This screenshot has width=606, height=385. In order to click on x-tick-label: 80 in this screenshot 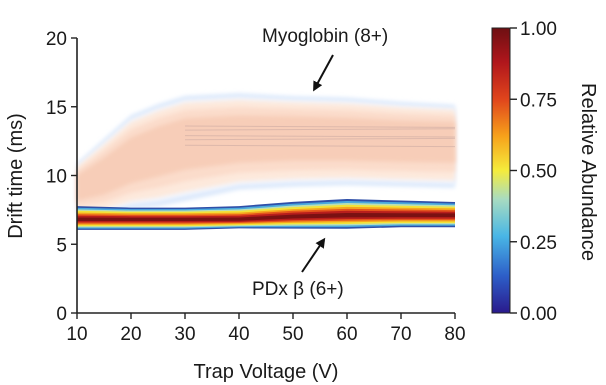, I will do `click(454, 334)`.